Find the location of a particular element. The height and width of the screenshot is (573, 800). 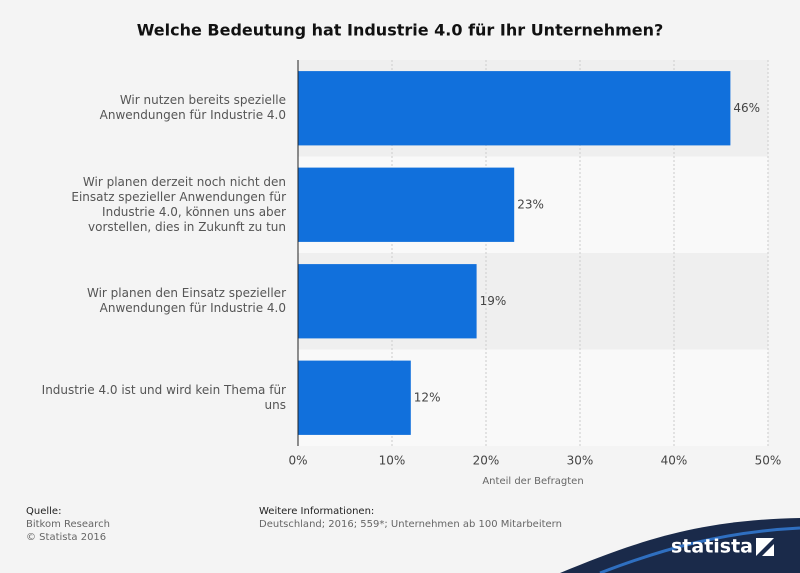

logo-accent is located at coordinates (699, 549).